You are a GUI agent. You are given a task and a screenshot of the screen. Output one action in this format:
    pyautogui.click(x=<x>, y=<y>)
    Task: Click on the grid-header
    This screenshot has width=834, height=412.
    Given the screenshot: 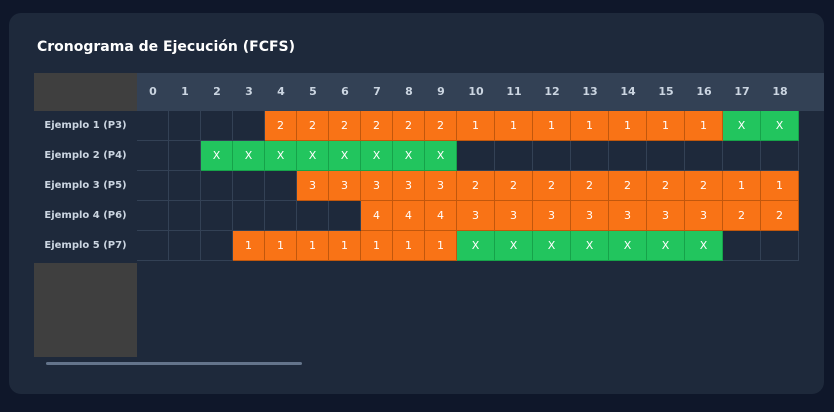 What is the action you would take?
    pyautogui.click(x=480, y=92)
    